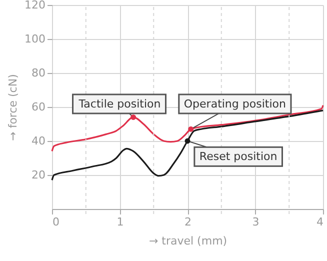 This screenshot has height=261, width=327. Describe the element at coordinates (13, 107) in the screenshot. I see `y-axis-title: → force (cN)` at that location.